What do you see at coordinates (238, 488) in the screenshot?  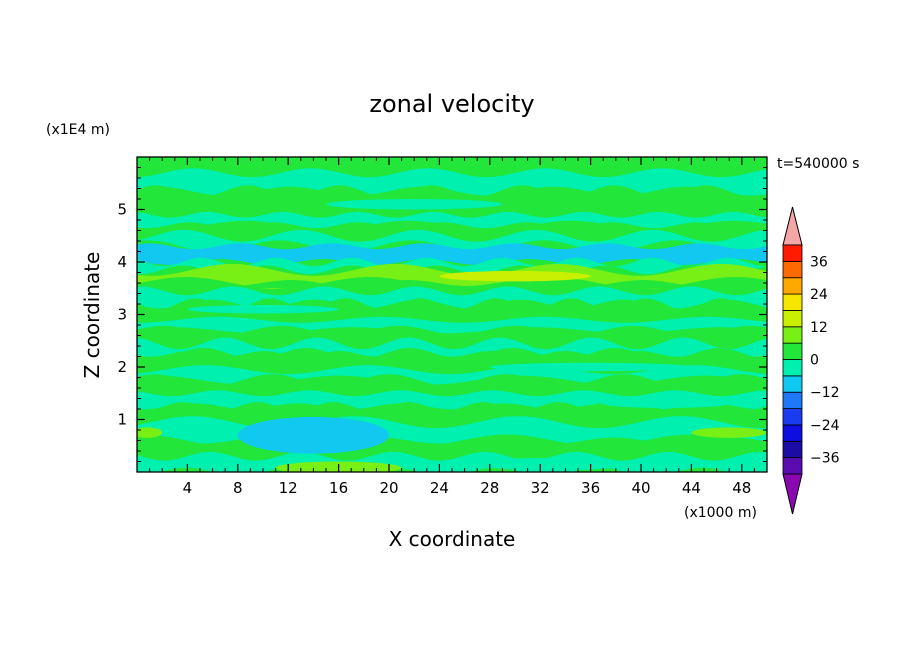 I see `x-tick-label: 8` at bounding box center [238, 488].